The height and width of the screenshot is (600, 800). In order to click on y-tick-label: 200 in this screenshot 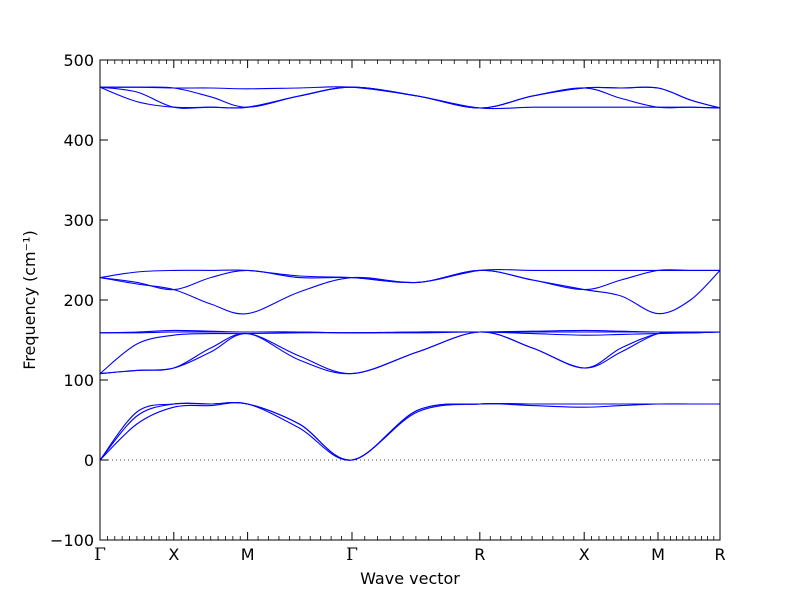, I will do `click(78, 300)`.